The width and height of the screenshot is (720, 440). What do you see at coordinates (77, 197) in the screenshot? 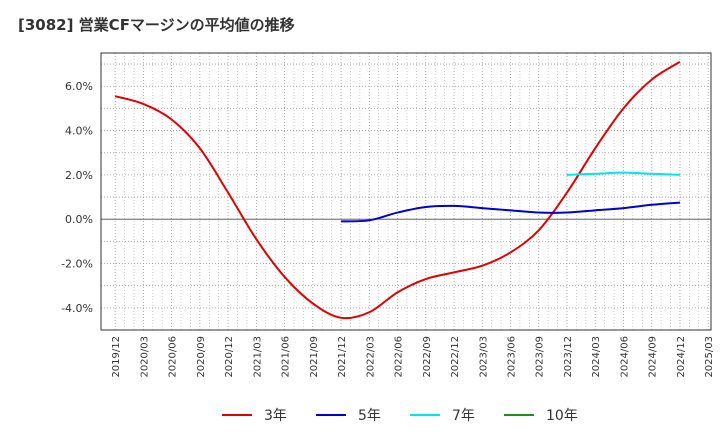
I see `y-axis-ticks: 6.0% 4.0% 2.0% 0.0% -2.0% -4.0%` at bounding box center [77, 197].